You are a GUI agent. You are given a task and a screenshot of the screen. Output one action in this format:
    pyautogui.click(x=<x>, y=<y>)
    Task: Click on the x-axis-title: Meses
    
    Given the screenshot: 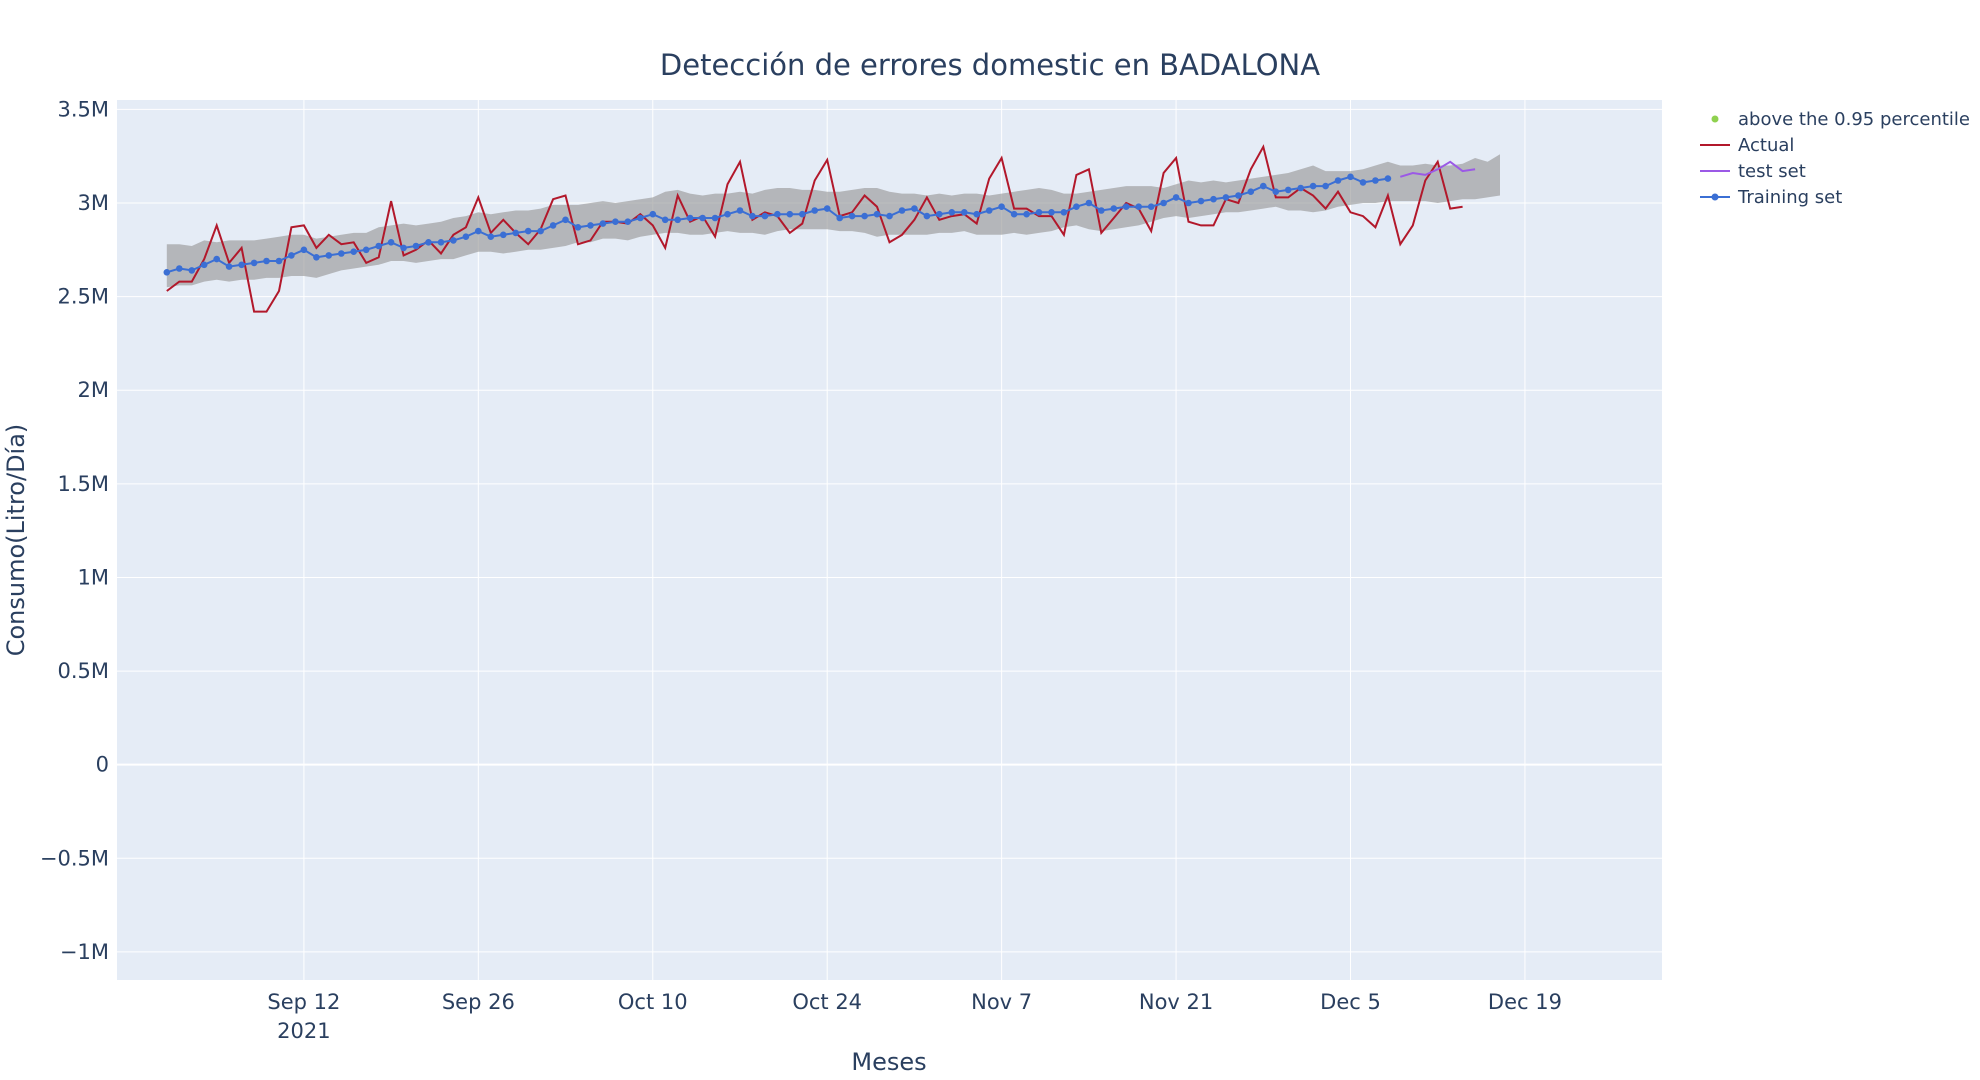 What is the action you would take?
    pyautogui.click(x=888, y=1062)
    